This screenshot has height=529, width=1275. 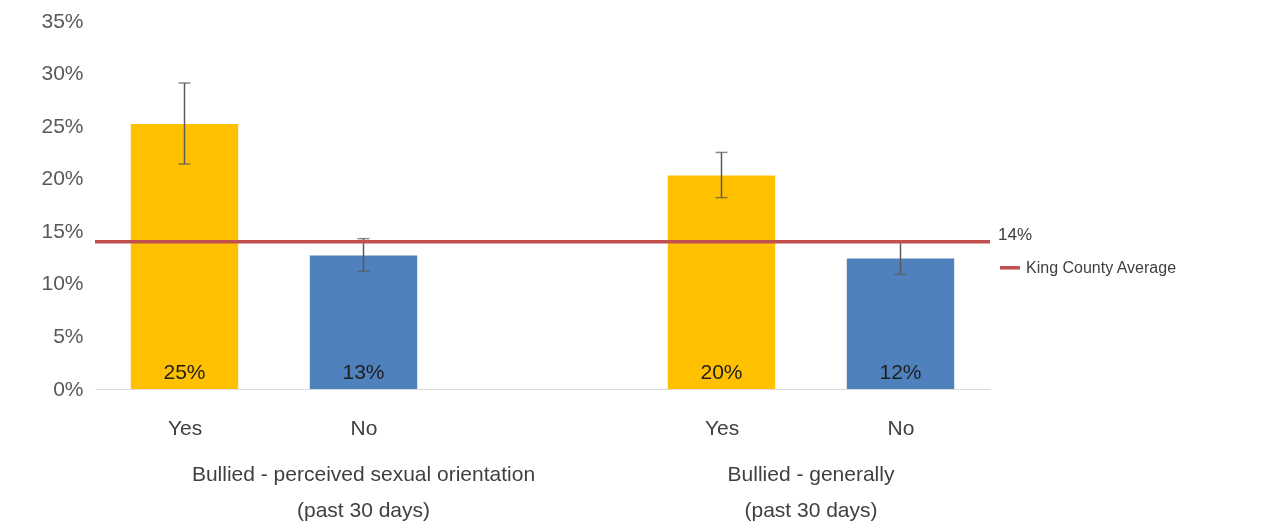 I want to click on y-tick-label: 10%, so click(x=62, y=283).